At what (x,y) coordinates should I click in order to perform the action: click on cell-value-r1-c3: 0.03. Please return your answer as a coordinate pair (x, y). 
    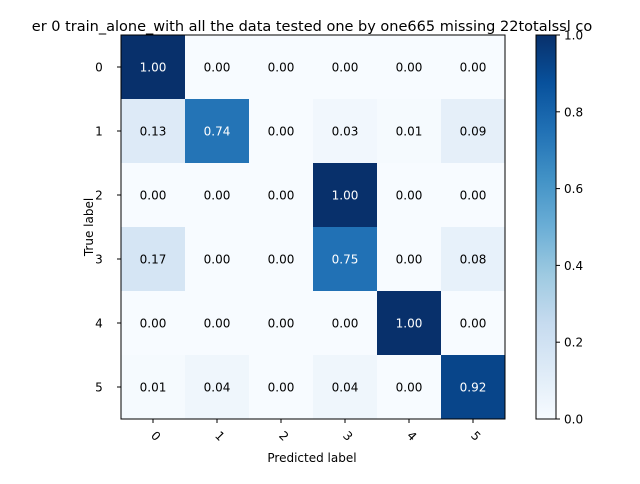
    Looking at the image, I should click on (345, 132).